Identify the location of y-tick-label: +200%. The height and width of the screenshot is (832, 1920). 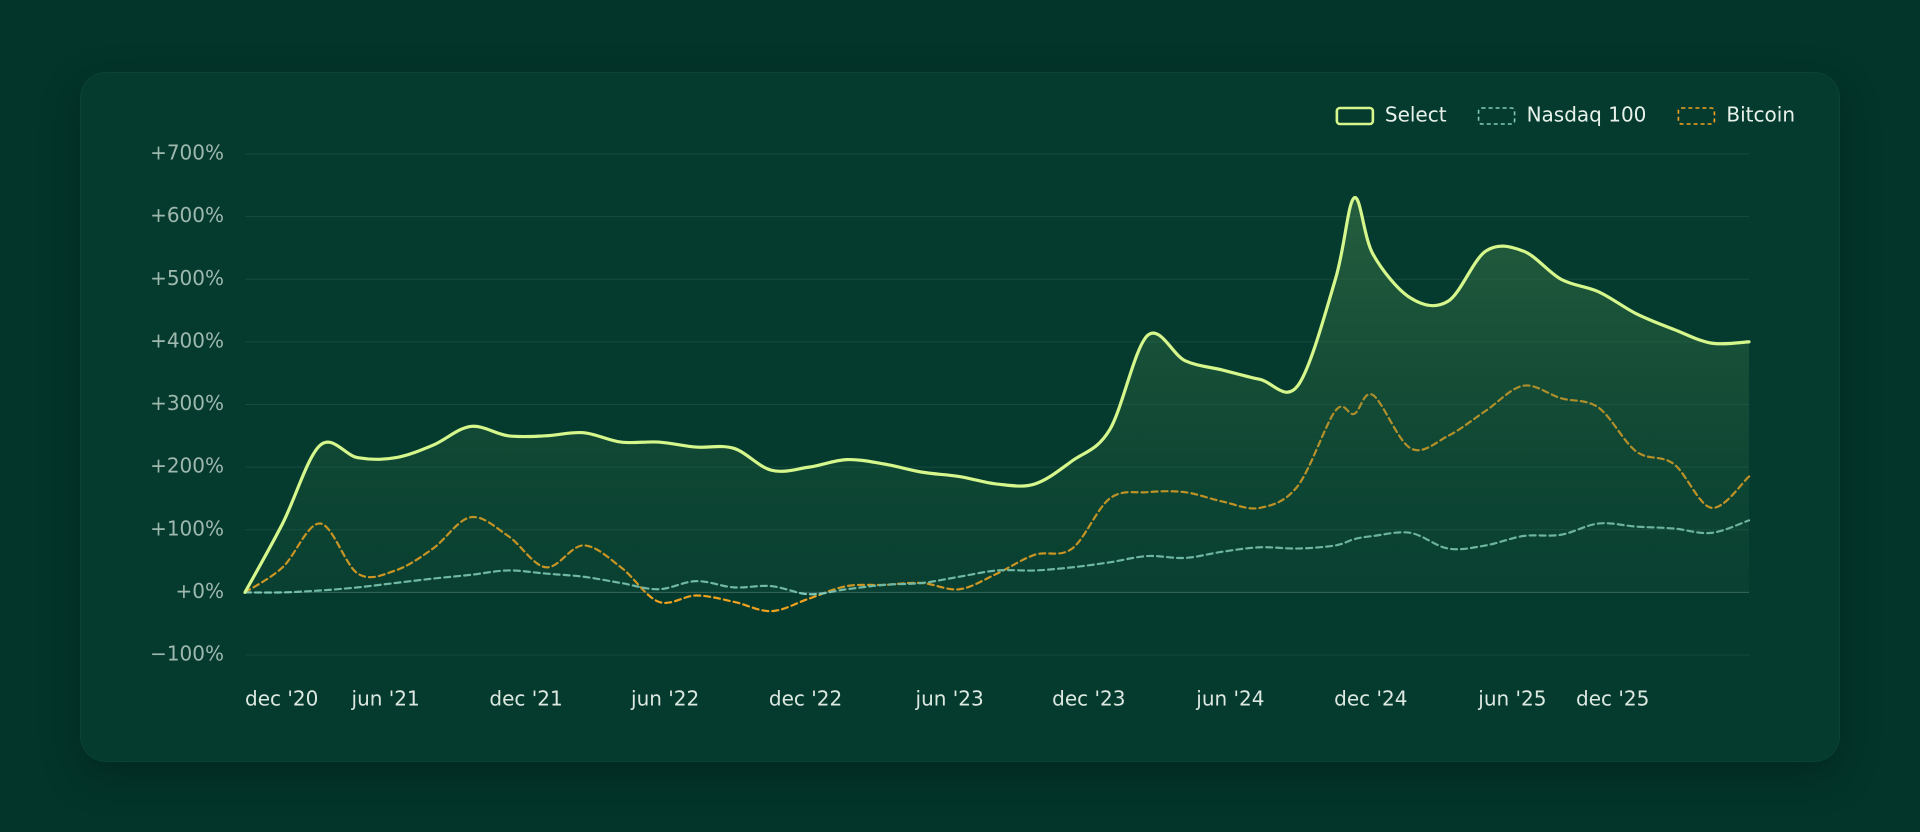
(187, 466).